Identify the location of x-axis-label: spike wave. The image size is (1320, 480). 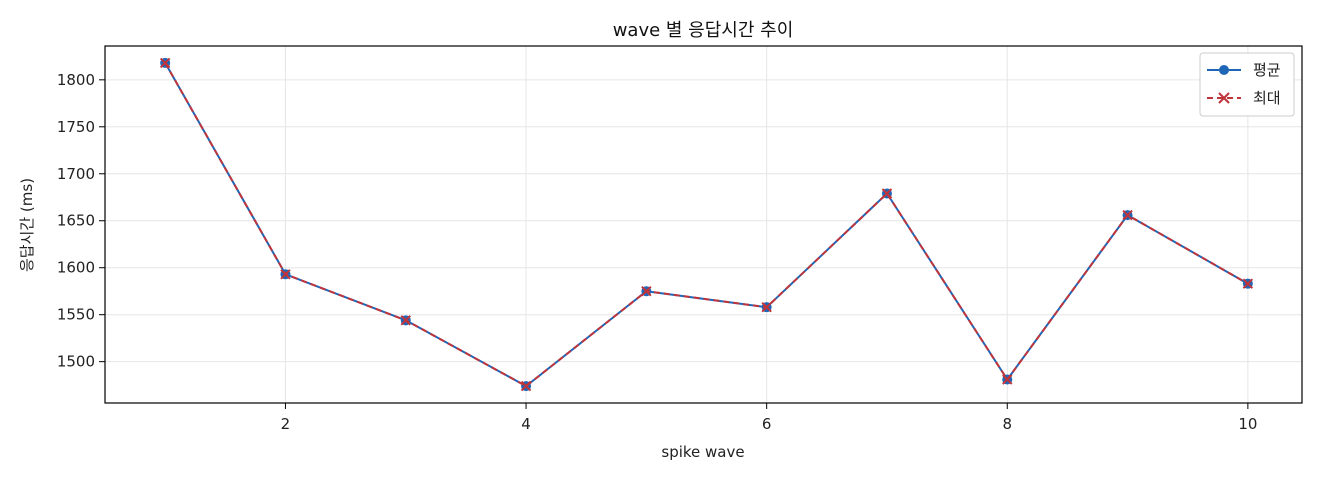
(702, 452).